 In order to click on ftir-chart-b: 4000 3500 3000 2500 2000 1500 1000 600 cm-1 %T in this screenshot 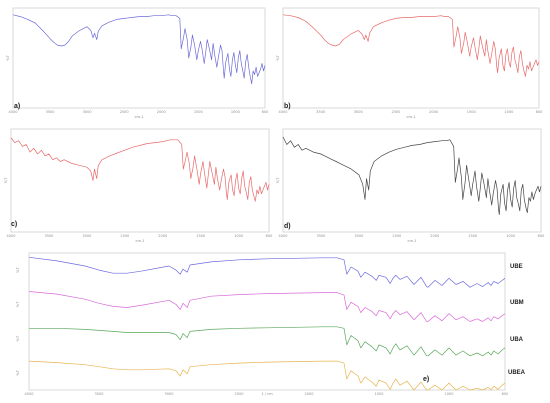, I will do `click(409, 63)`.